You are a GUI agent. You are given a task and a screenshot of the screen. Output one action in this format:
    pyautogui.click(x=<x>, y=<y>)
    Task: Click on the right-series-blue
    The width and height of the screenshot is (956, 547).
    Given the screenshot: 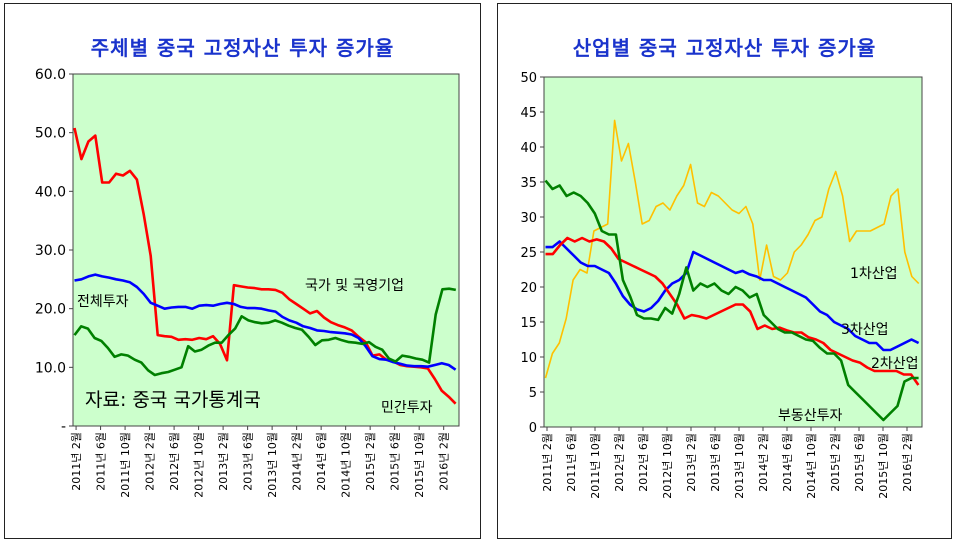 What is the action you would take?
    pyautogui.click(x=732, y=296)
    